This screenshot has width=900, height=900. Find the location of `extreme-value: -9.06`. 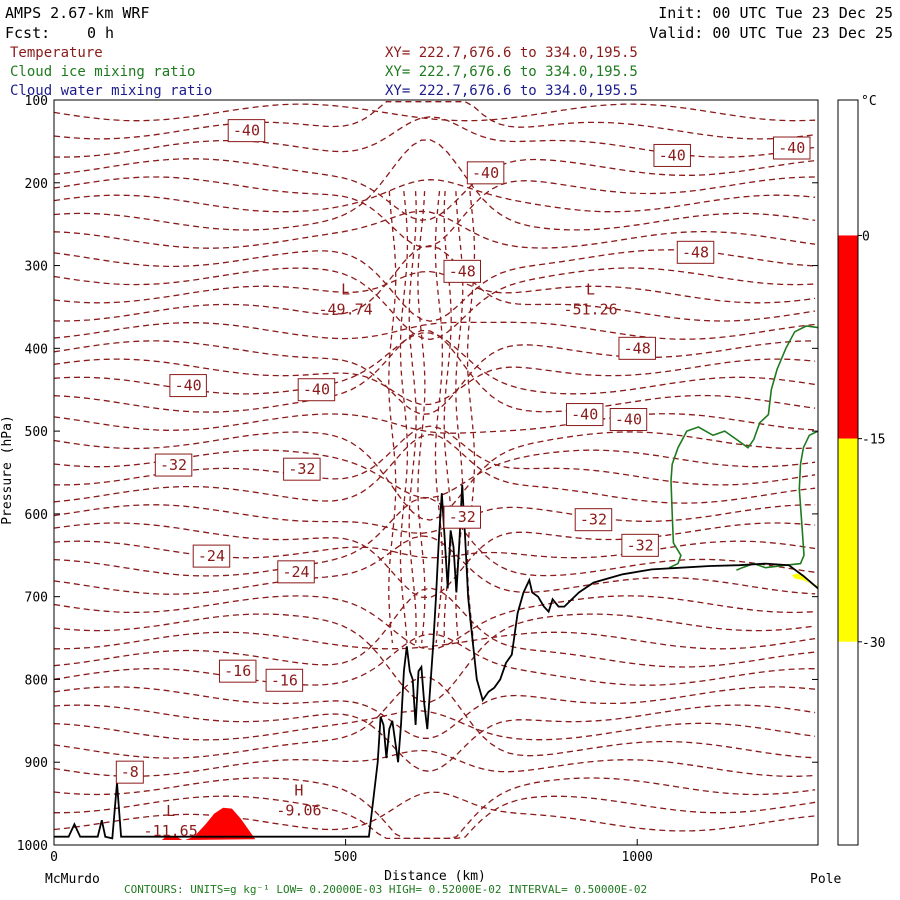

extreme-value: -9.06 is located at coordinates (298, 810).